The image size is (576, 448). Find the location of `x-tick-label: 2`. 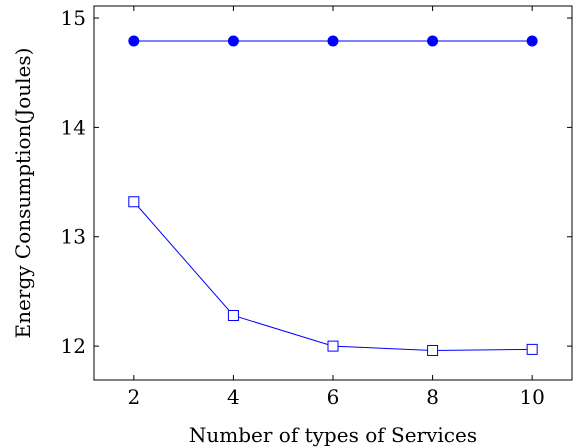

x-tick-label: 2 is located at coordinates (133, 397).